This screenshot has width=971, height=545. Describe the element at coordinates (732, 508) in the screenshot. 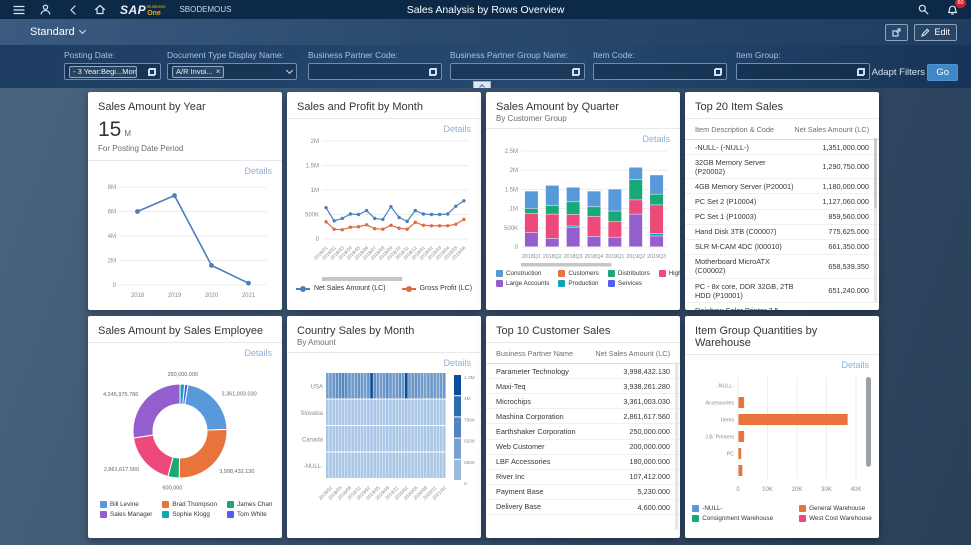

I see `legend-item: -NULL-` at that location.